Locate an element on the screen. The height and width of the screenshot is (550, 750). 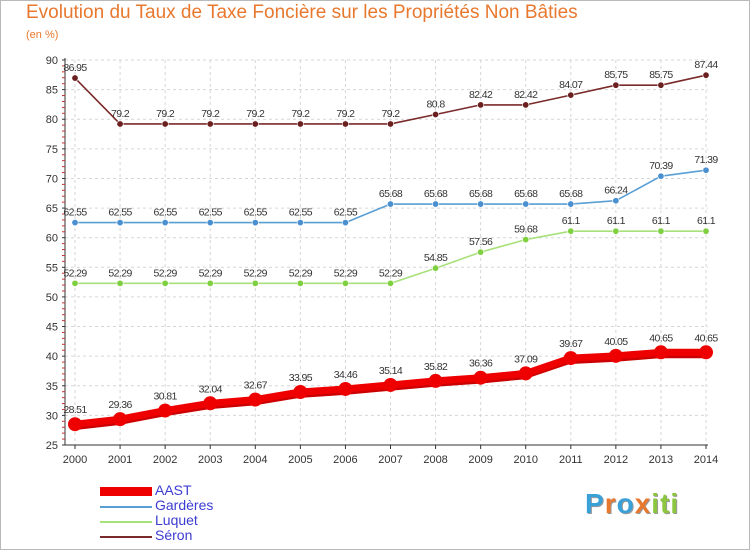
legend-label: Gardères is located at coordinates (184, 505).